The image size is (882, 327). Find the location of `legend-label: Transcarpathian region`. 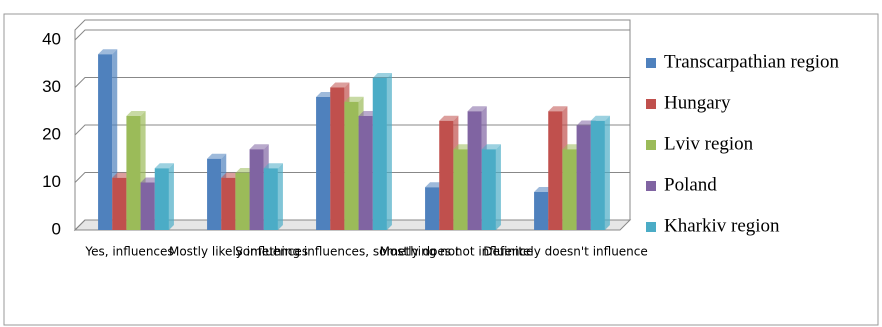

legend-label: Transcarpathian region is located at coordinates (751, 61).